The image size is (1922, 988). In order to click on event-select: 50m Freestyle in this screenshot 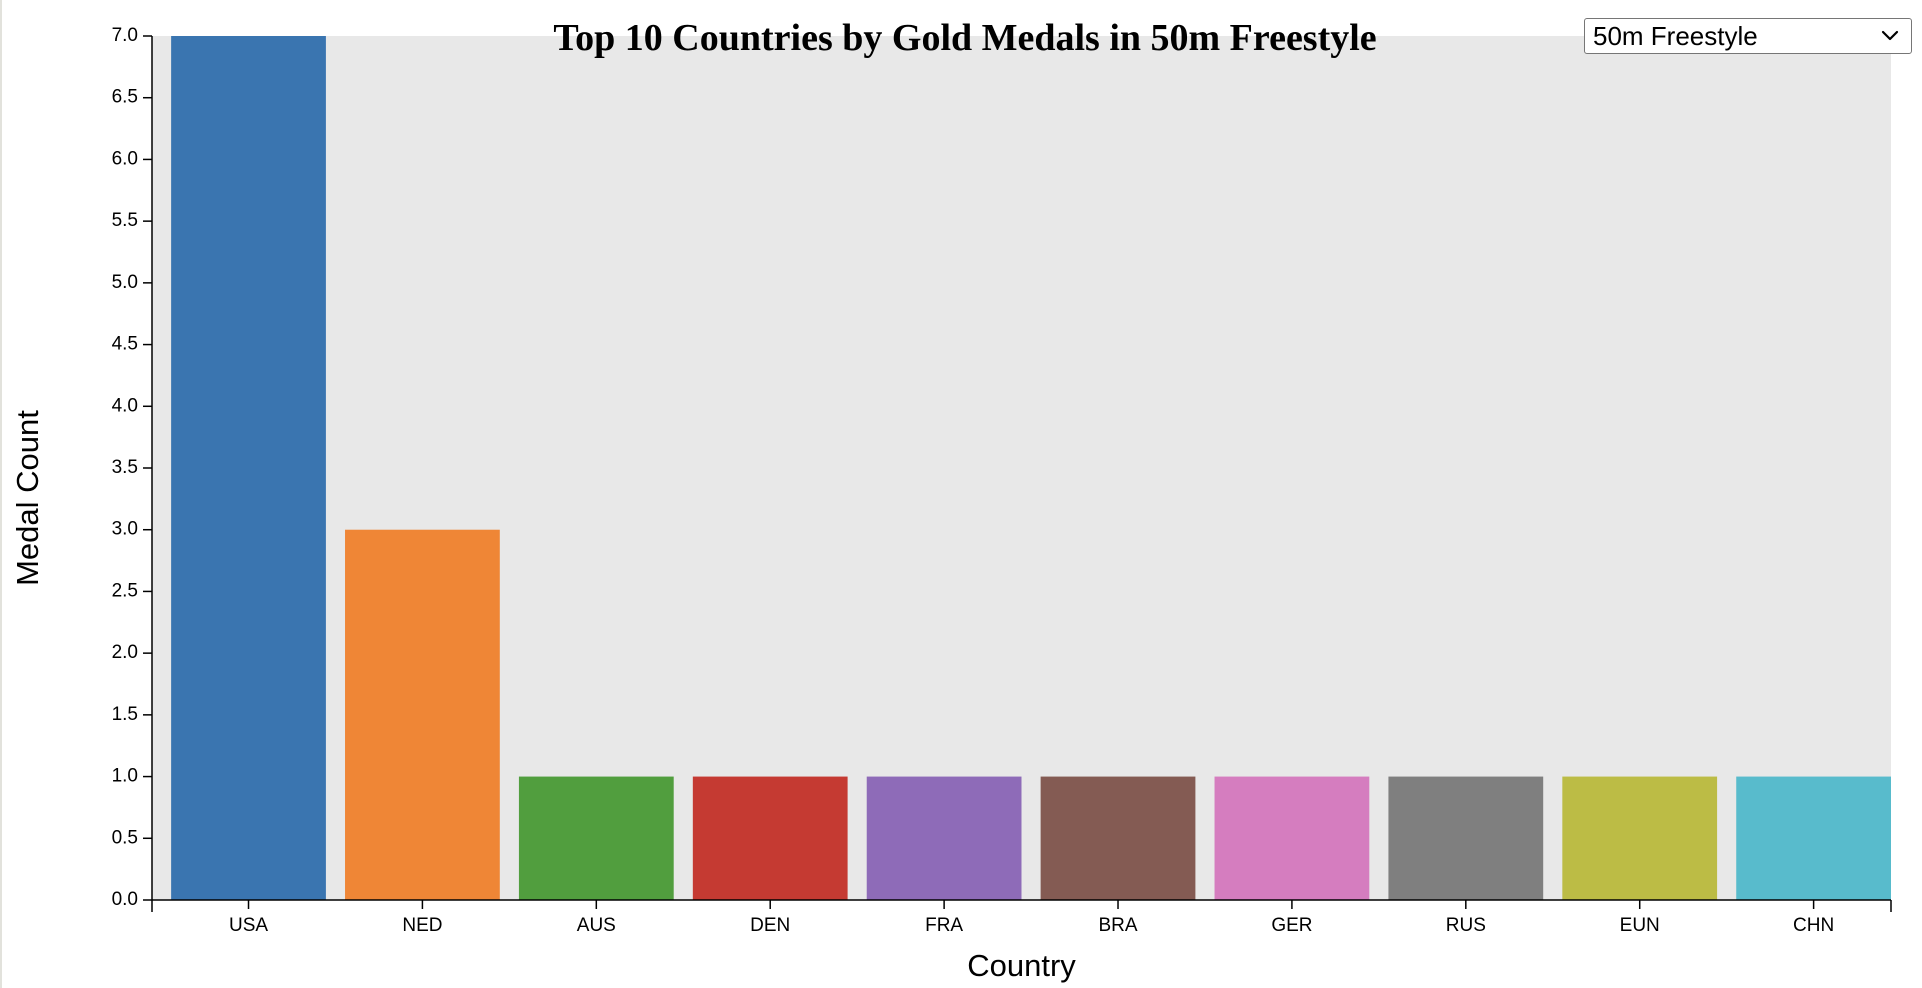, I will do `click(1748, 36)`.